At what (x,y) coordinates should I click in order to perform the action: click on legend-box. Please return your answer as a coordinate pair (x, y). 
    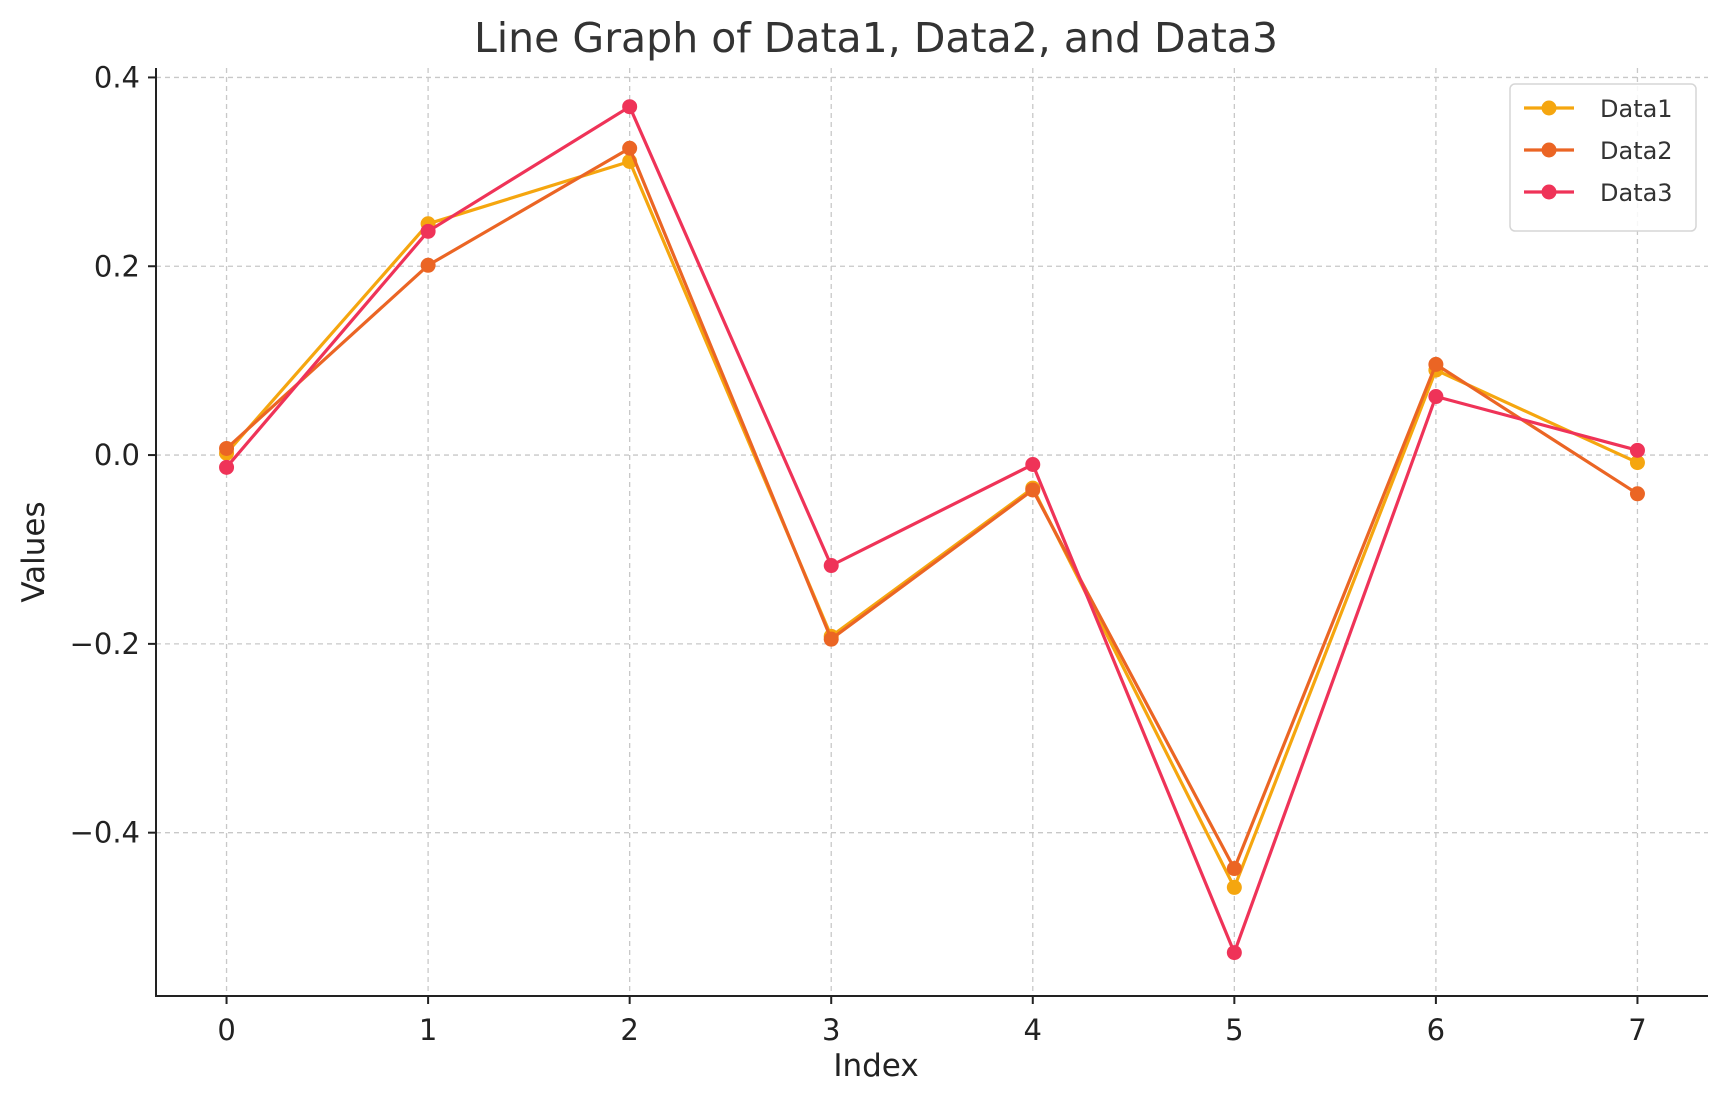
    Looking at the image, I should click on (1603, 157).